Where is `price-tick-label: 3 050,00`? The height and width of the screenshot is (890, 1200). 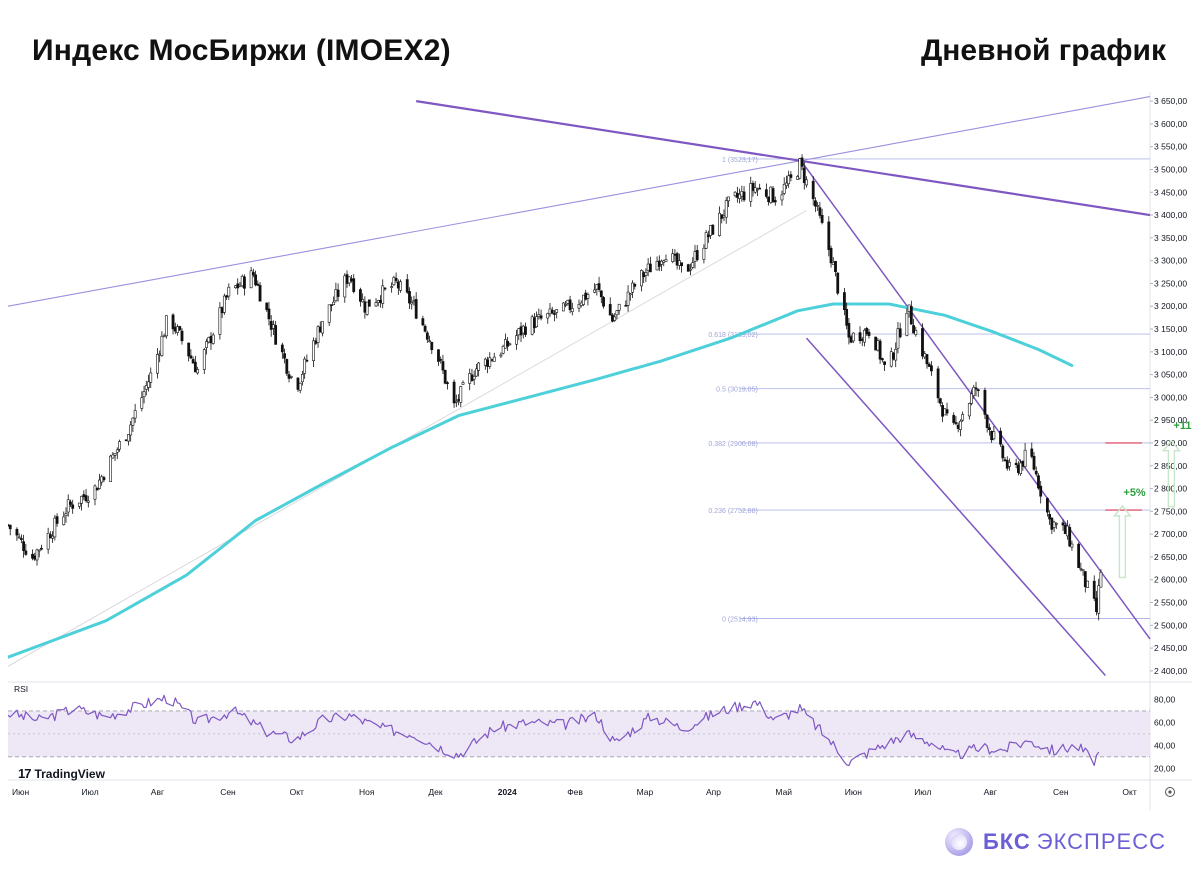 price-tick-label: 3 050,00 is located at coordinates (1170, 375).